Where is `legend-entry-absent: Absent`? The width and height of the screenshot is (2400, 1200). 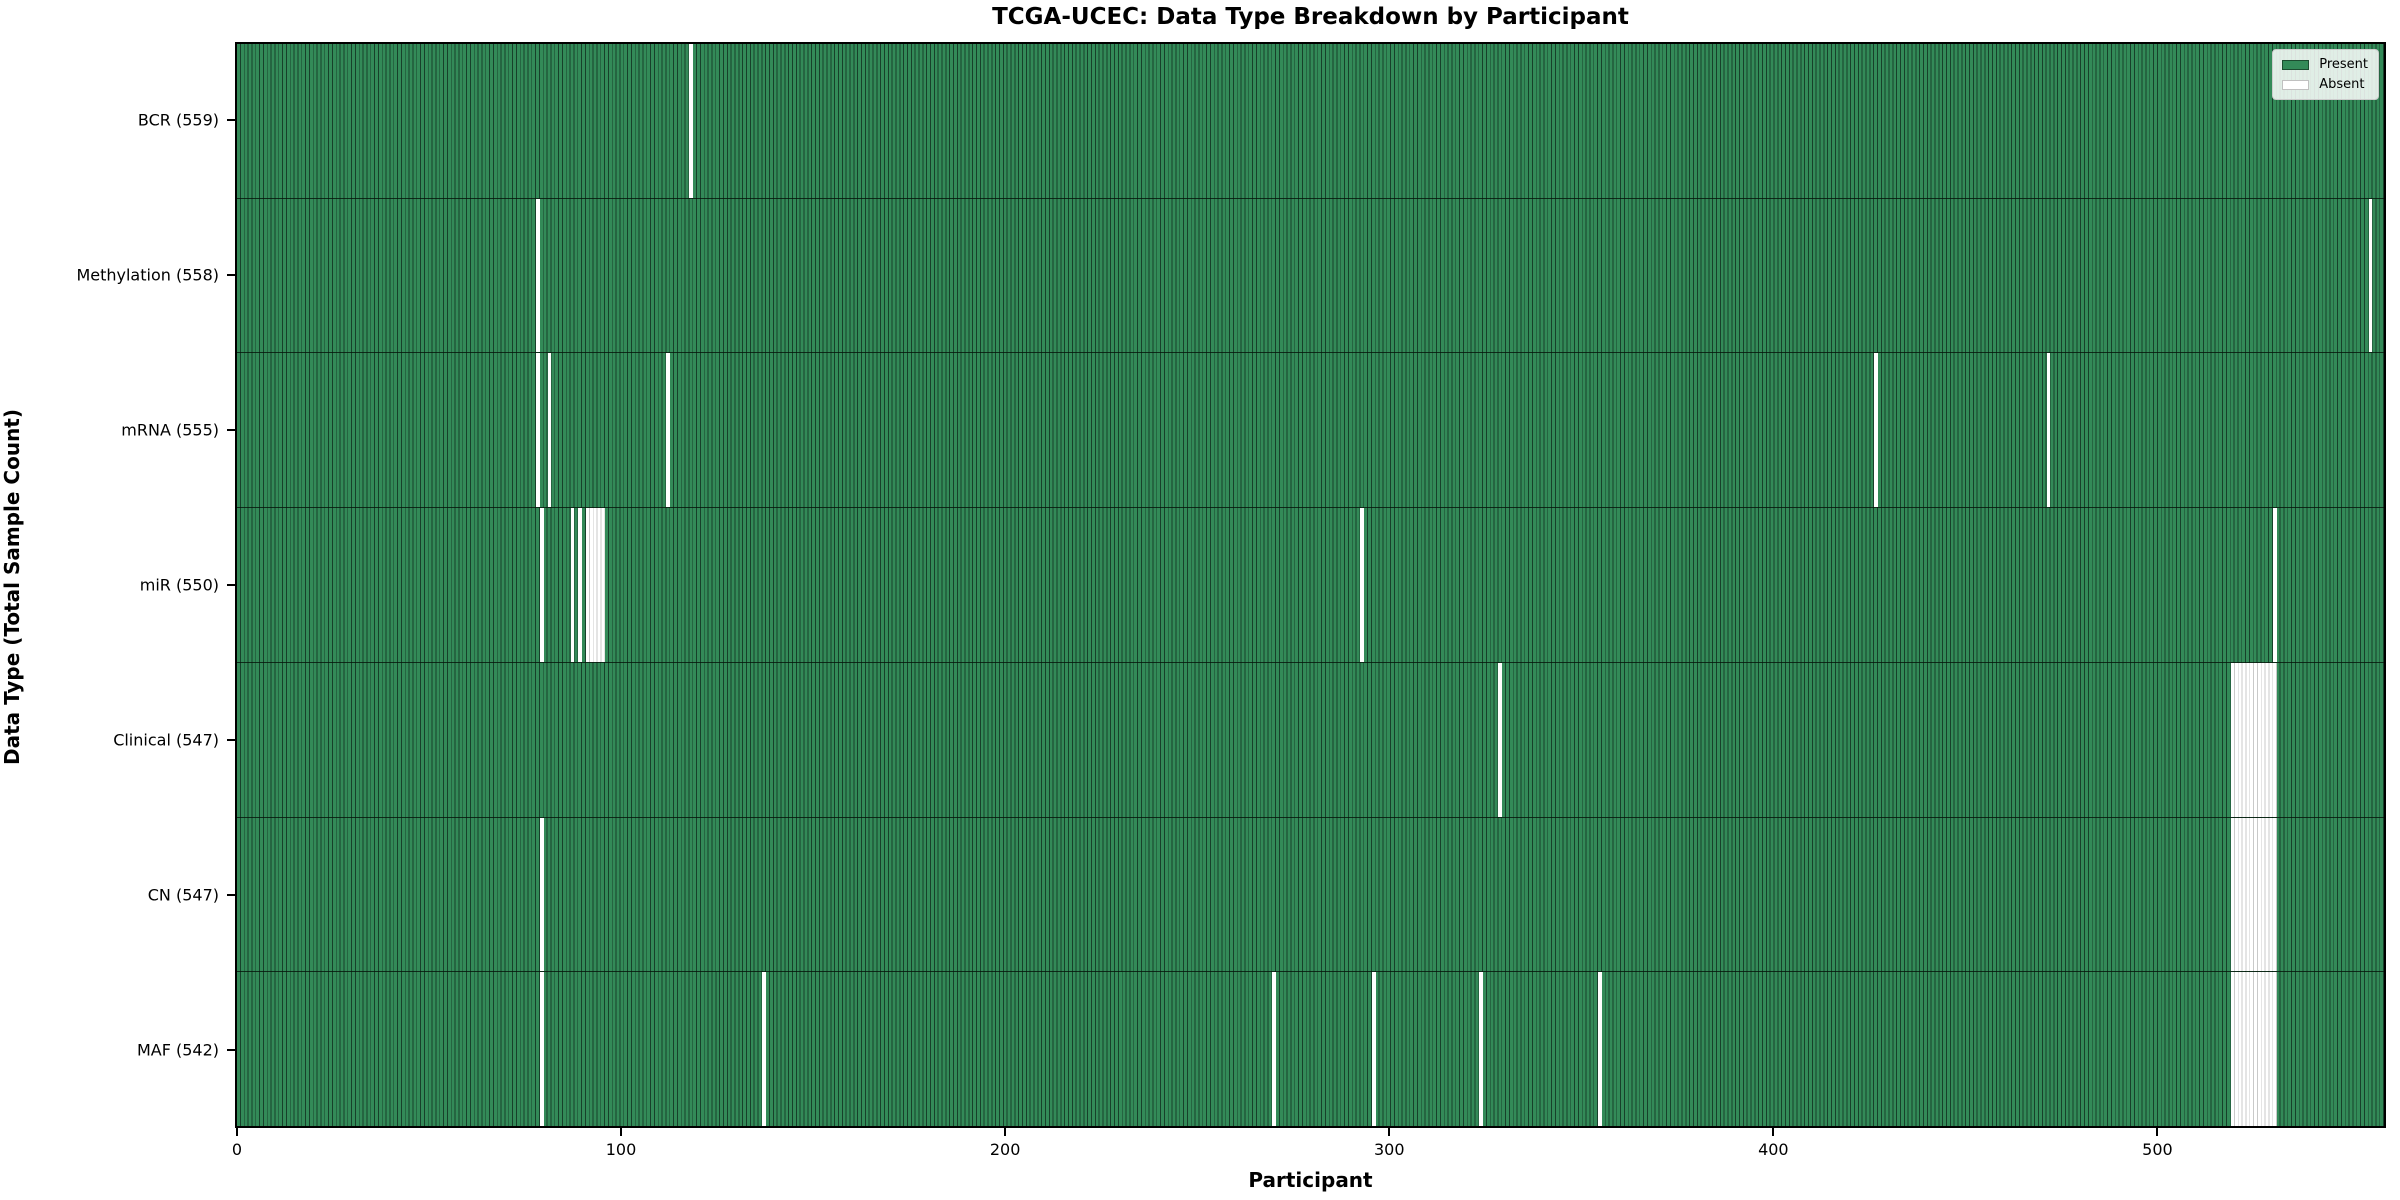
legend-entry-absent: Absent is located at coordinates (2325, 84).